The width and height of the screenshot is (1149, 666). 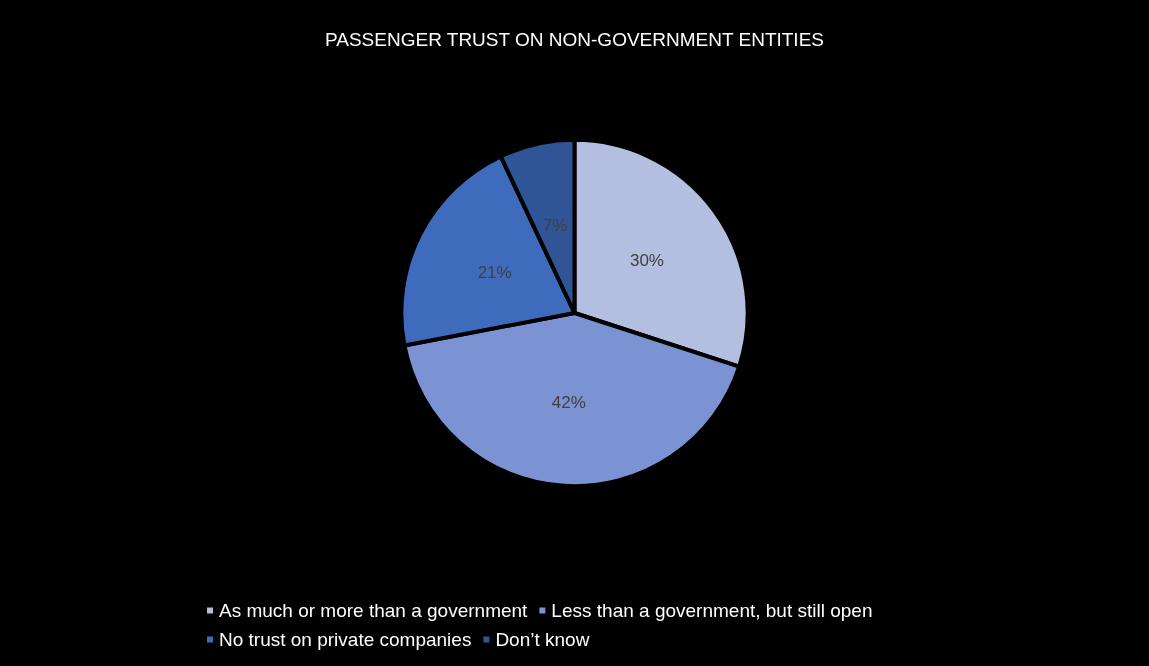 I want to click on data-label: 7%, so click(x=555, y=226).